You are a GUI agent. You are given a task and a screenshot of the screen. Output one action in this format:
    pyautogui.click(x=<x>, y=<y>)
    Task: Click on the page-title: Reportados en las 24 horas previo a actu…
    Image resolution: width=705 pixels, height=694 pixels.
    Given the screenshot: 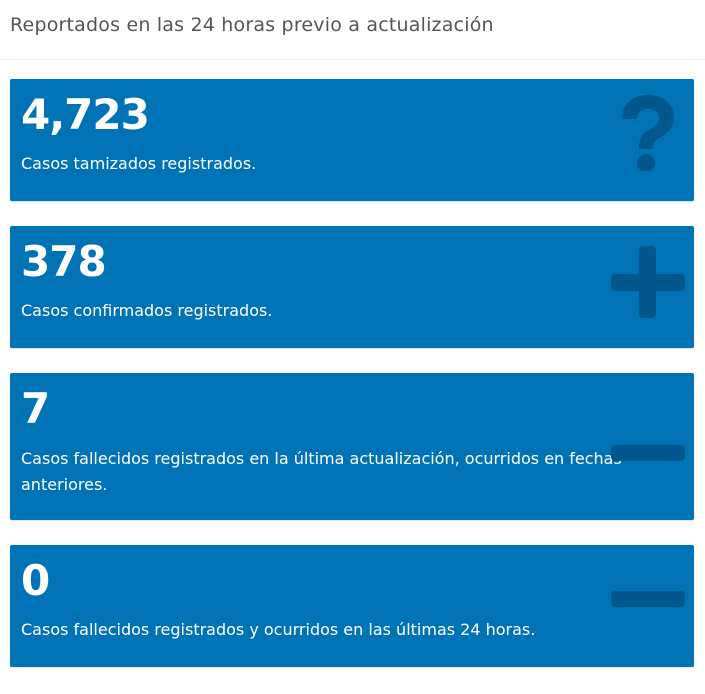 What is the action you would take?
    pyautogui.click(x=252, y=25)
    